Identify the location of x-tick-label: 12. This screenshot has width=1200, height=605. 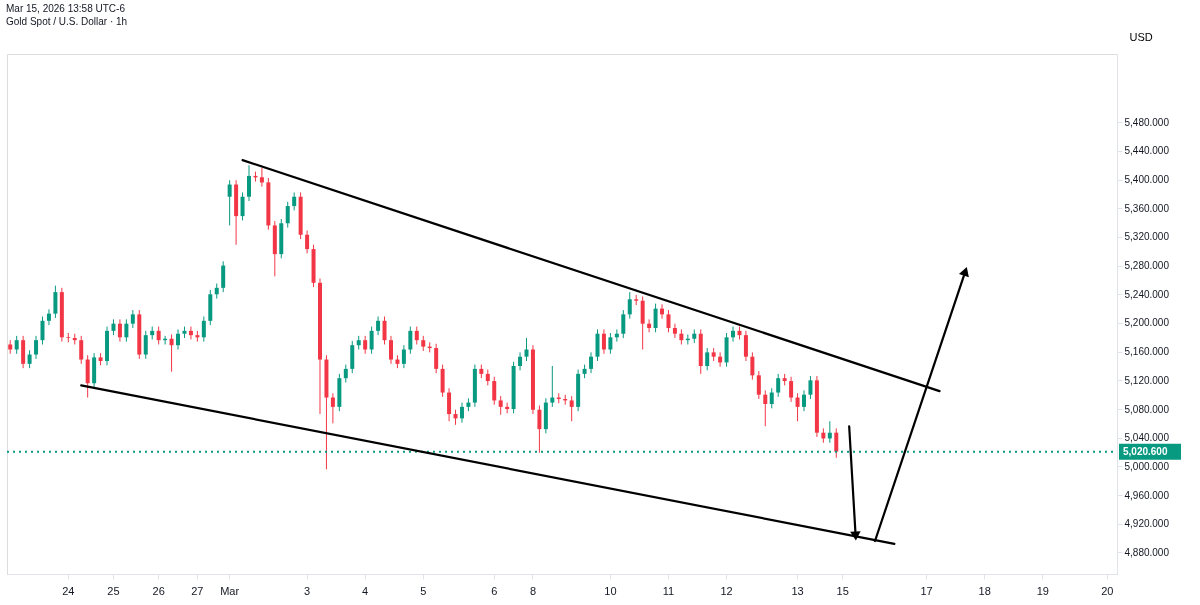
(726, 590).